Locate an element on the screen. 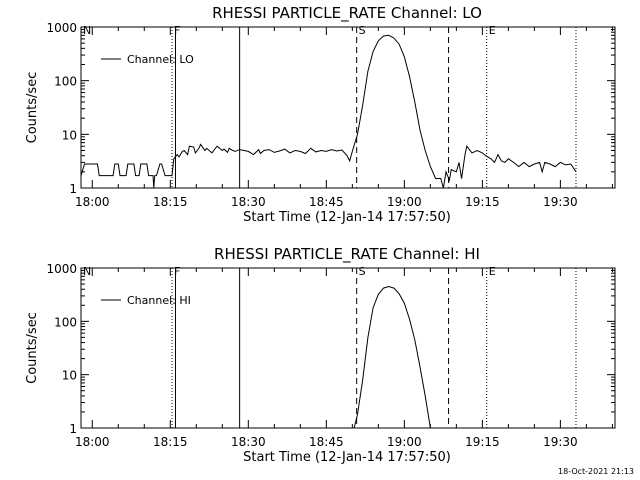  legend-label: Channel: LO is located at coordinates (160, 59).